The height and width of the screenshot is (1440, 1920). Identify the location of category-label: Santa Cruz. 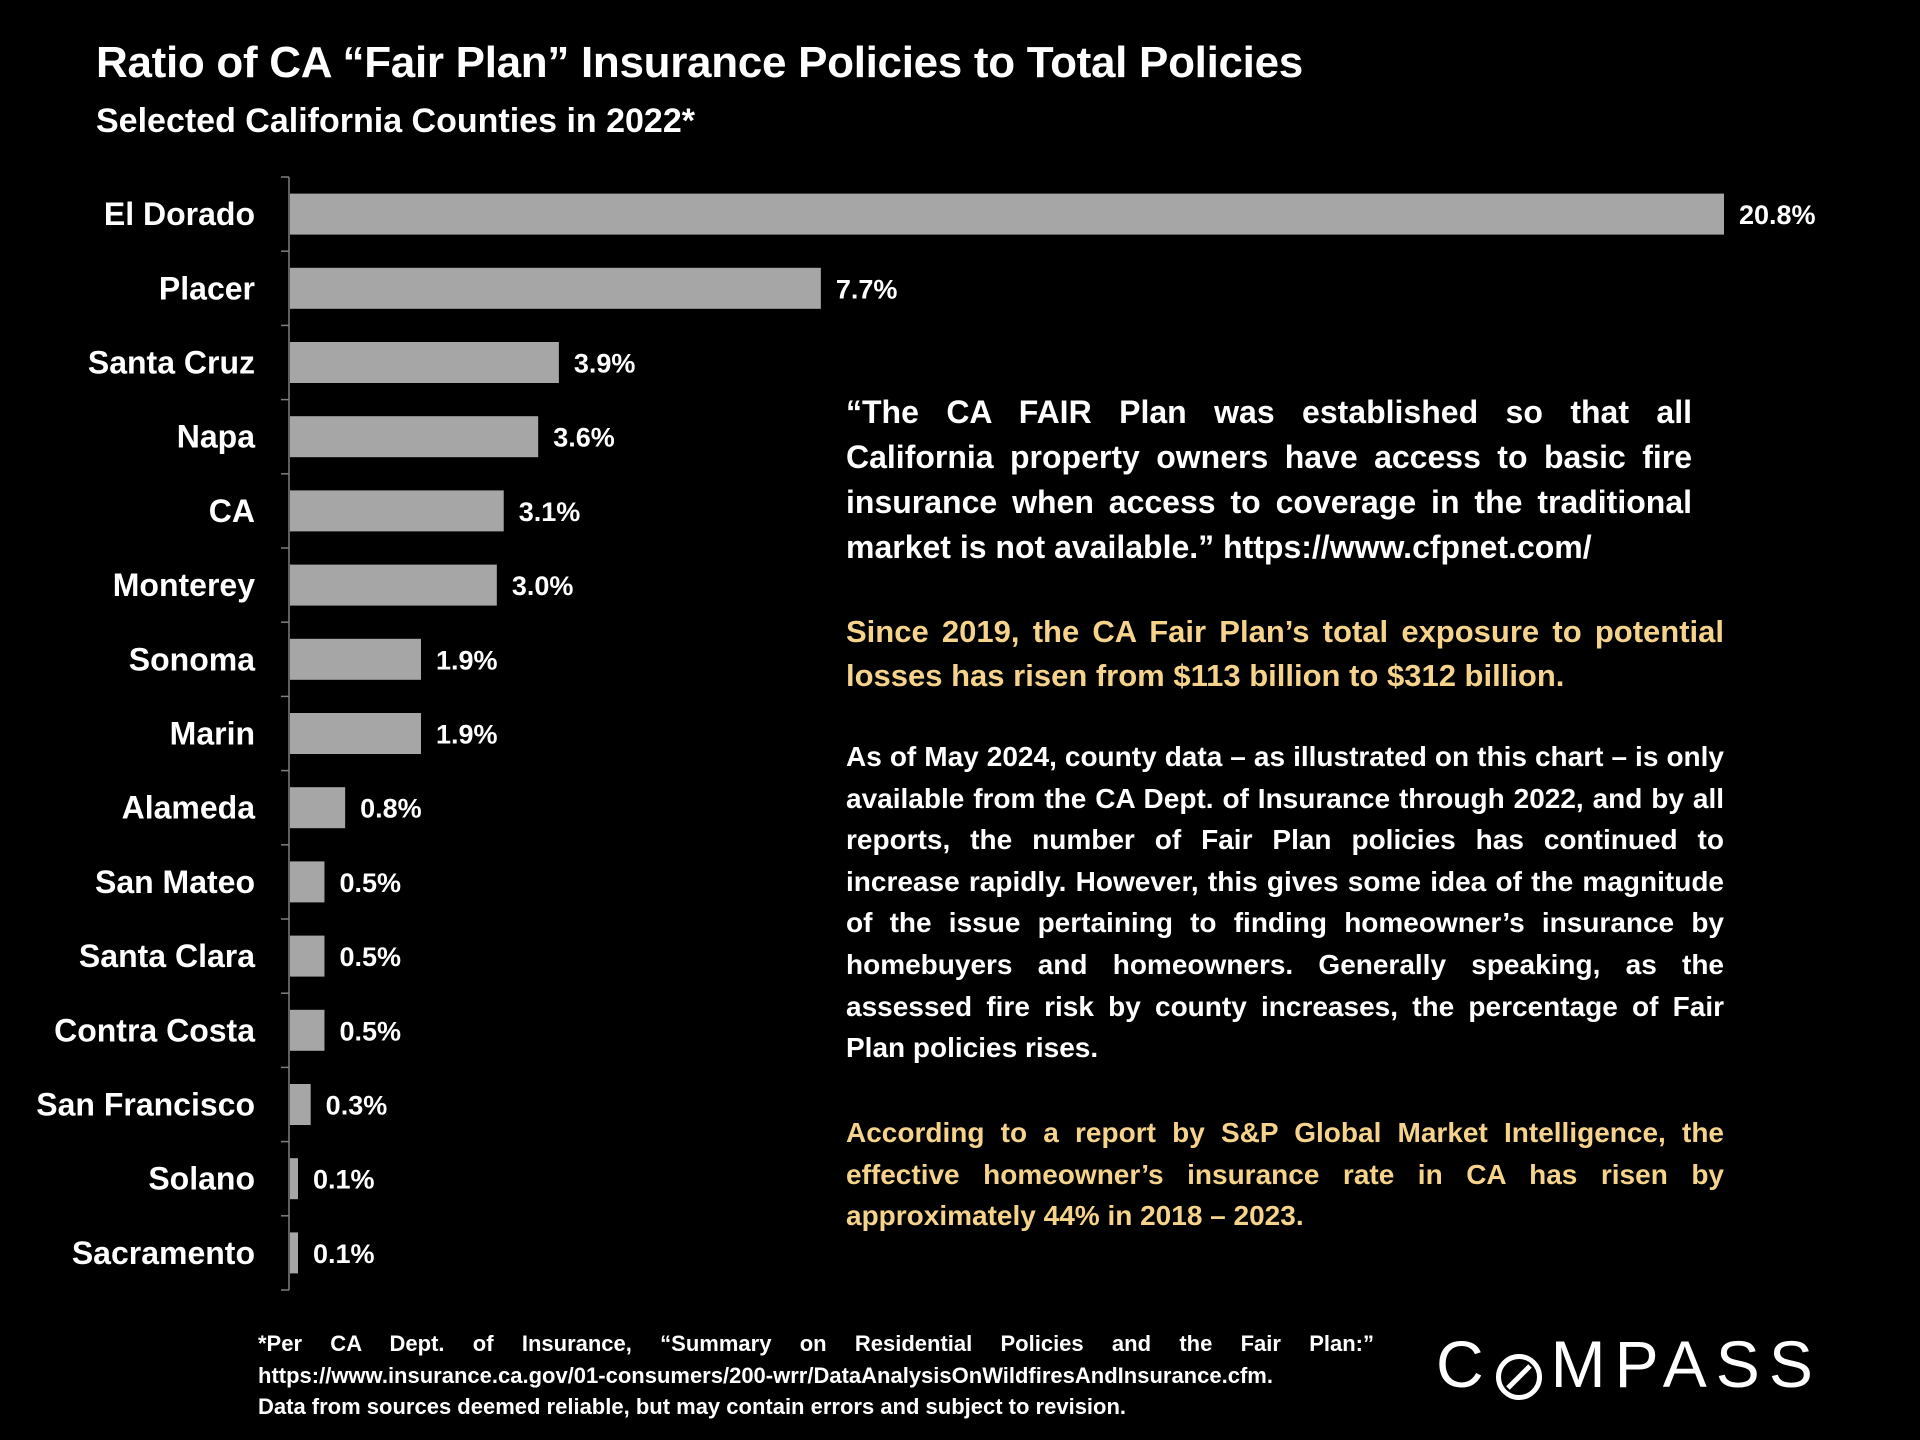
(171, 363).